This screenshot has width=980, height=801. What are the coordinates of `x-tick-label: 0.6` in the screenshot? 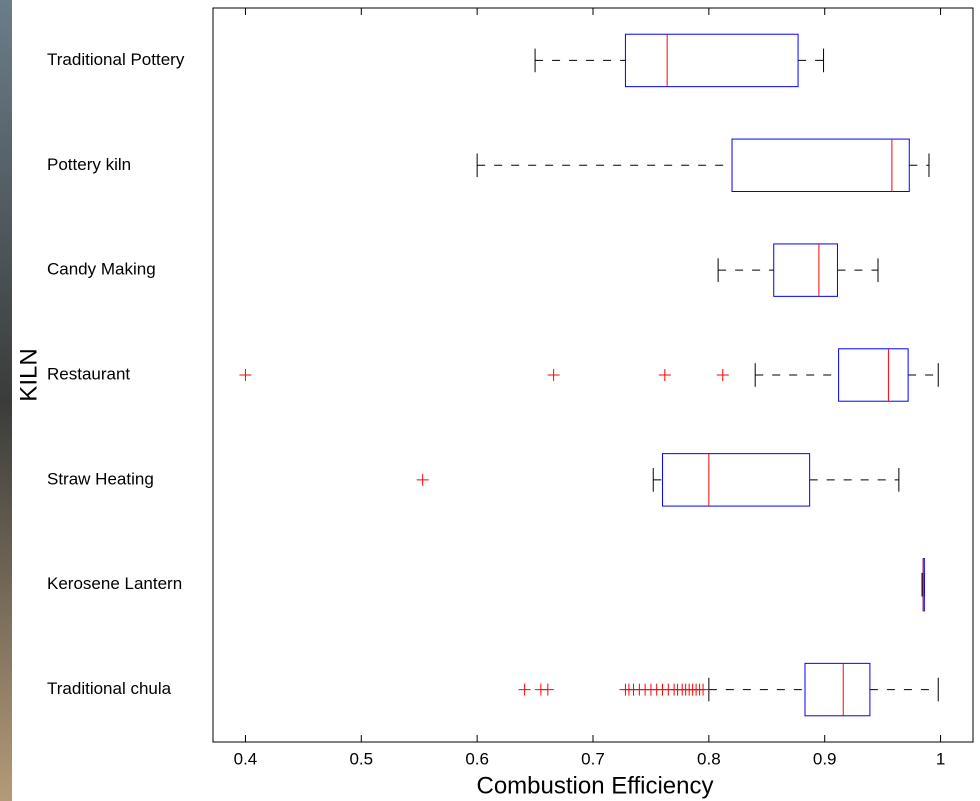 It's located at (477, 758).